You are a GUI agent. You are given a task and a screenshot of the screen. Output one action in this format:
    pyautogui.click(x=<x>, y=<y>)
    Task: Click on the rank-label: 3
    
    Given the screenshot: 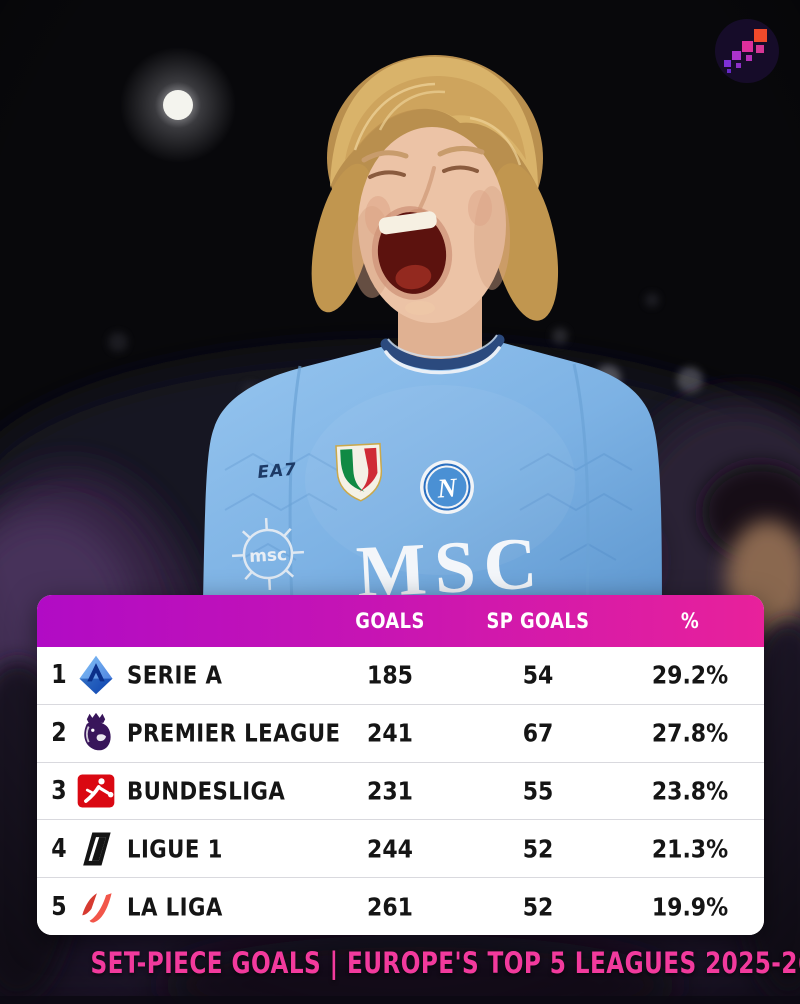 What is the action you would take?
    pyautogui.click(x=59, y=790)
    